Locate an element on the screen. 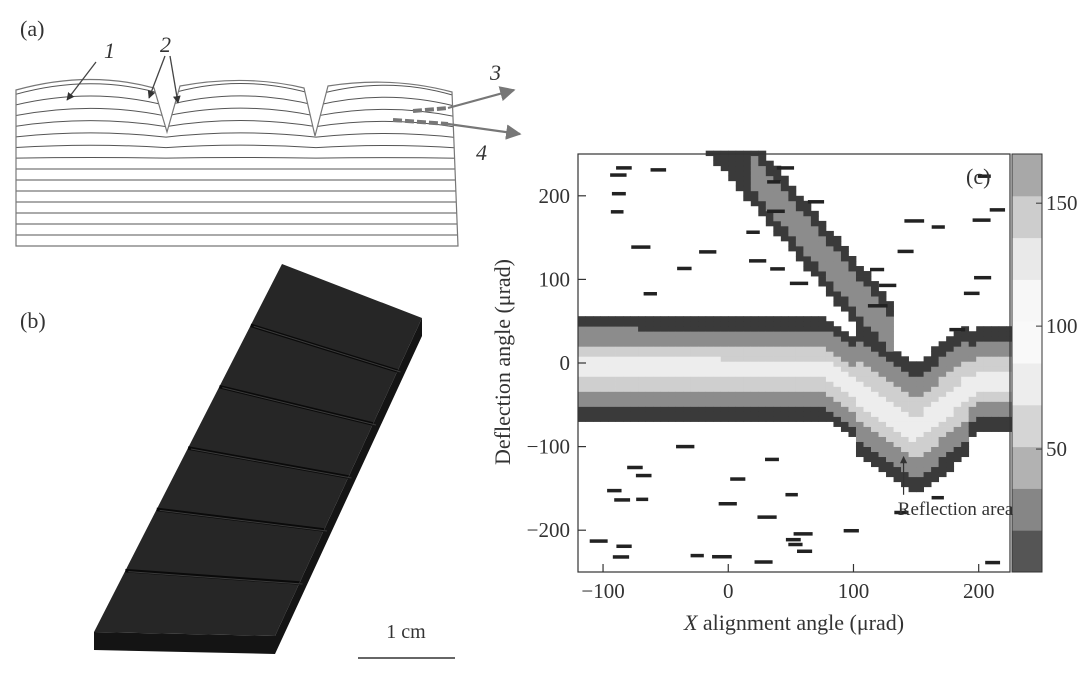 Image resolution: width=1084 pixels, height=676 pixels. callout-1: 1 is located at coordinates (109, 50).